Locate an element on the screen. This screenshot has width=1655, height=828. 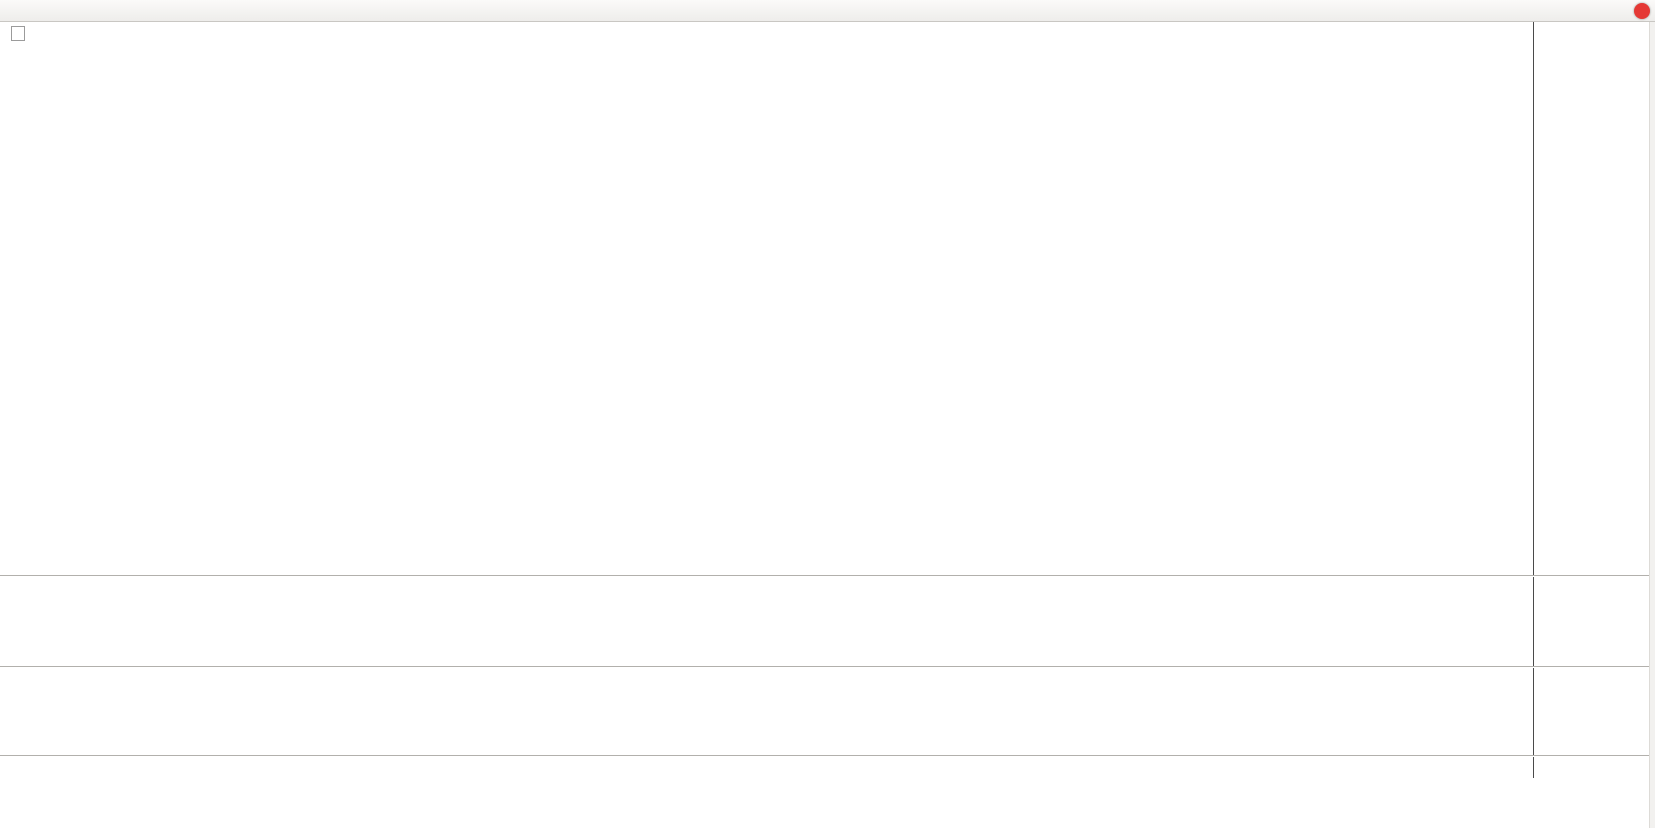
price-axis is located at coordinates (1594, 400).